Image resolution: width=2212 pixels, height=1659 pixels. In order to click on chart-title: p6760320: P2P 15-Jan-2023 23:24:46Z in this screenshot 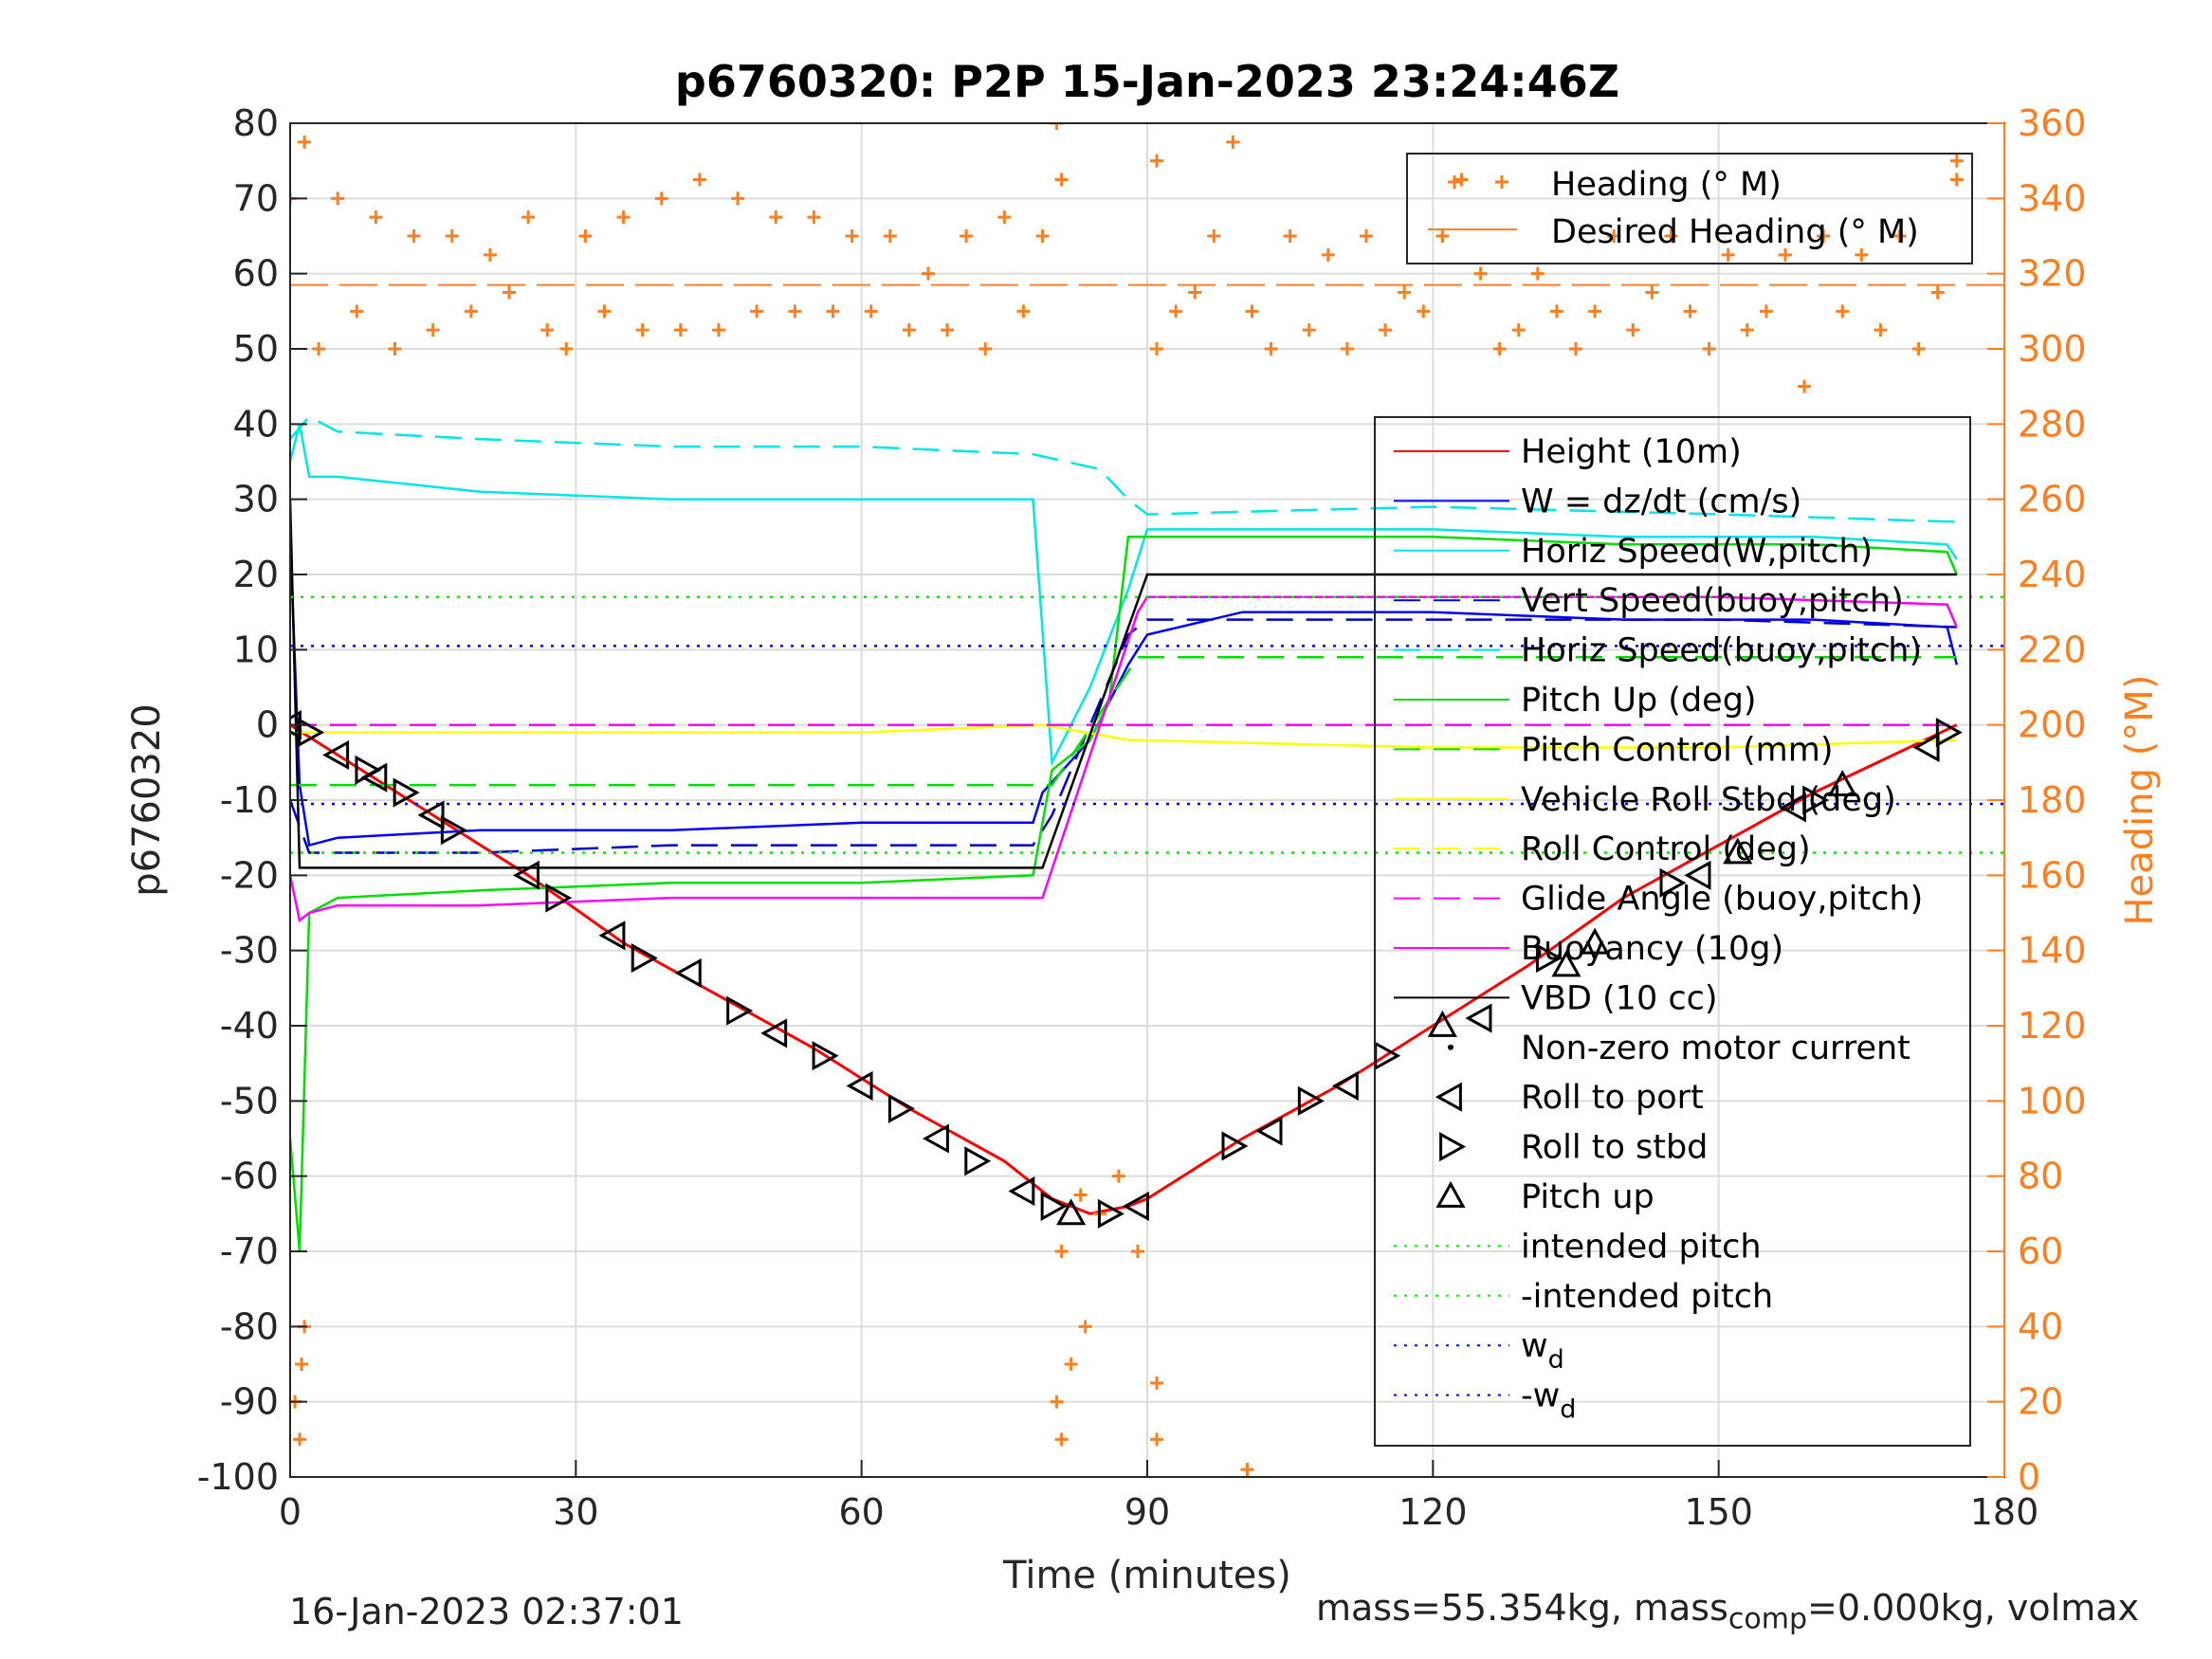, I will do `click(1147, 81)`.